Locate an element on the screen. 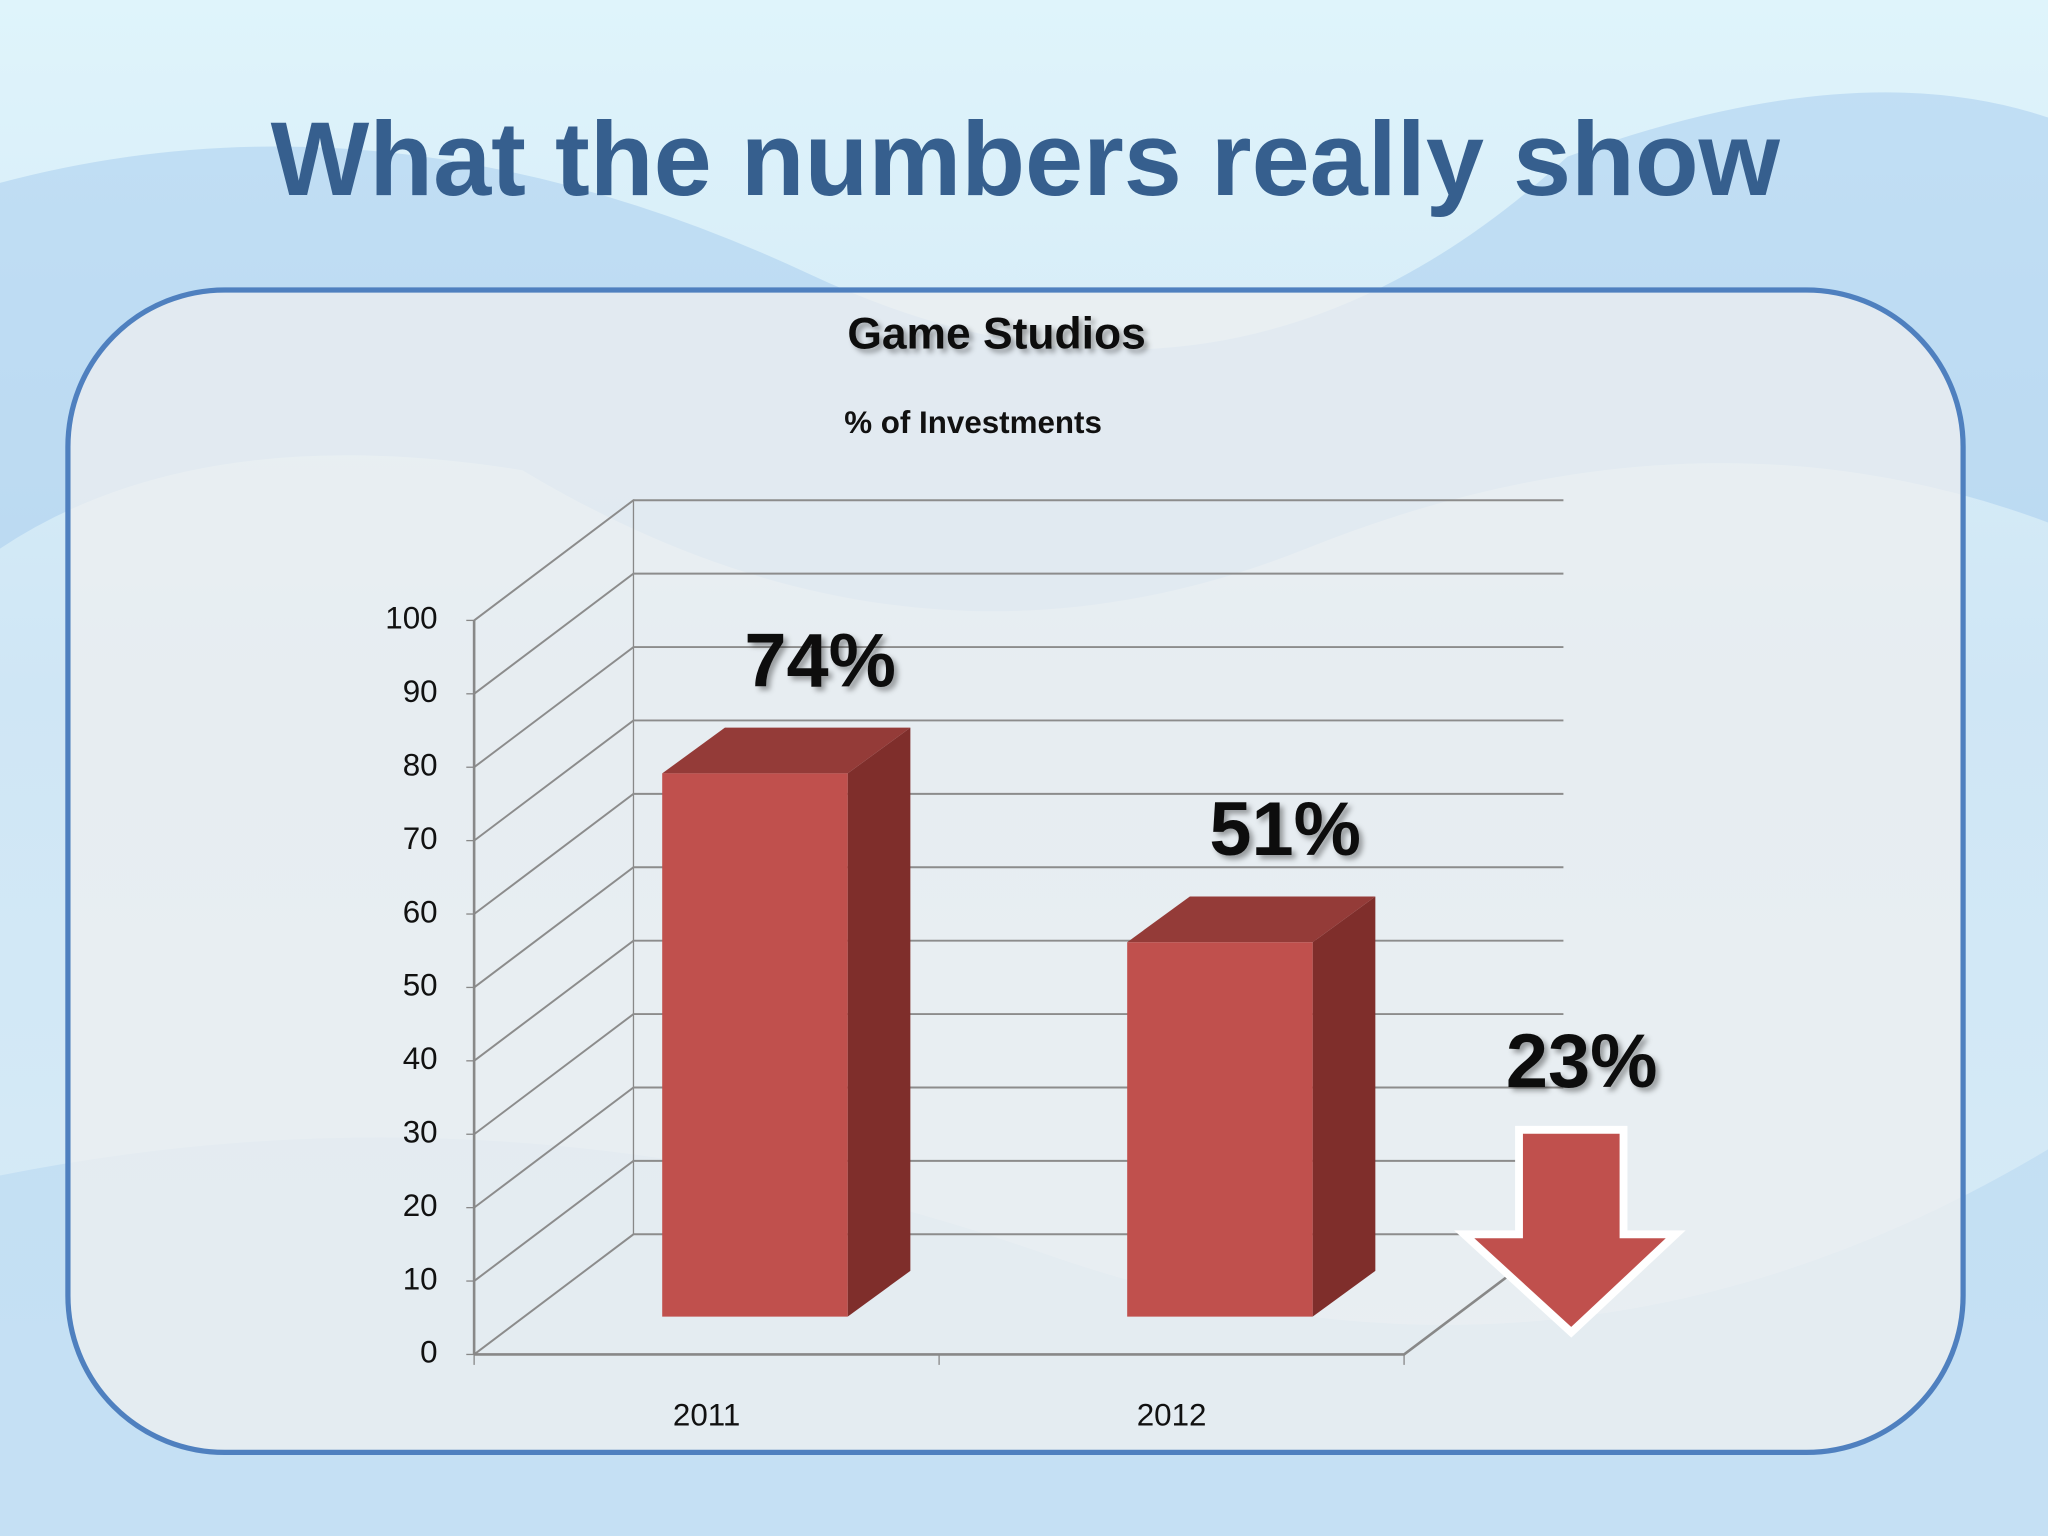 The width and height of the screenshot is (2048, 1536). slide-title: What the numbers really show is located at coordinates (1026, 159).